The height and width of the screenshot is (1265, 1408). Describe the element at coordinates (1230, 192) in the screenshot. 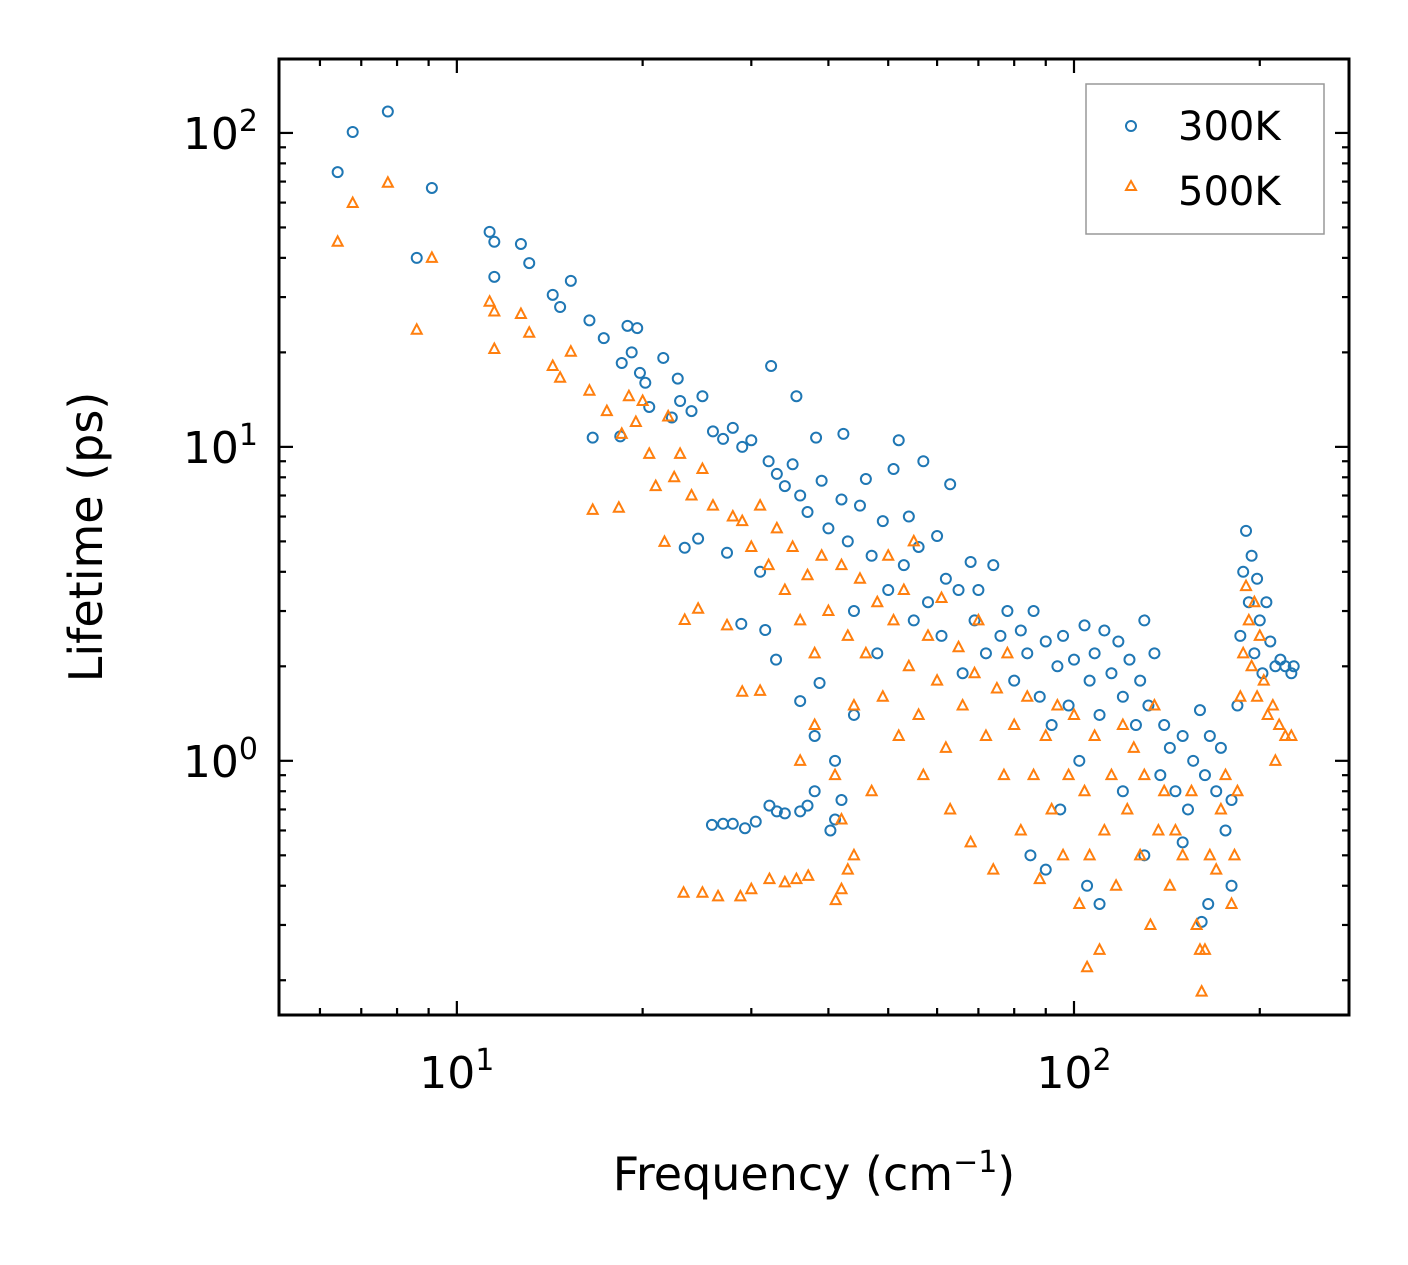

I see `legend-label-500k: 500K` at that location.